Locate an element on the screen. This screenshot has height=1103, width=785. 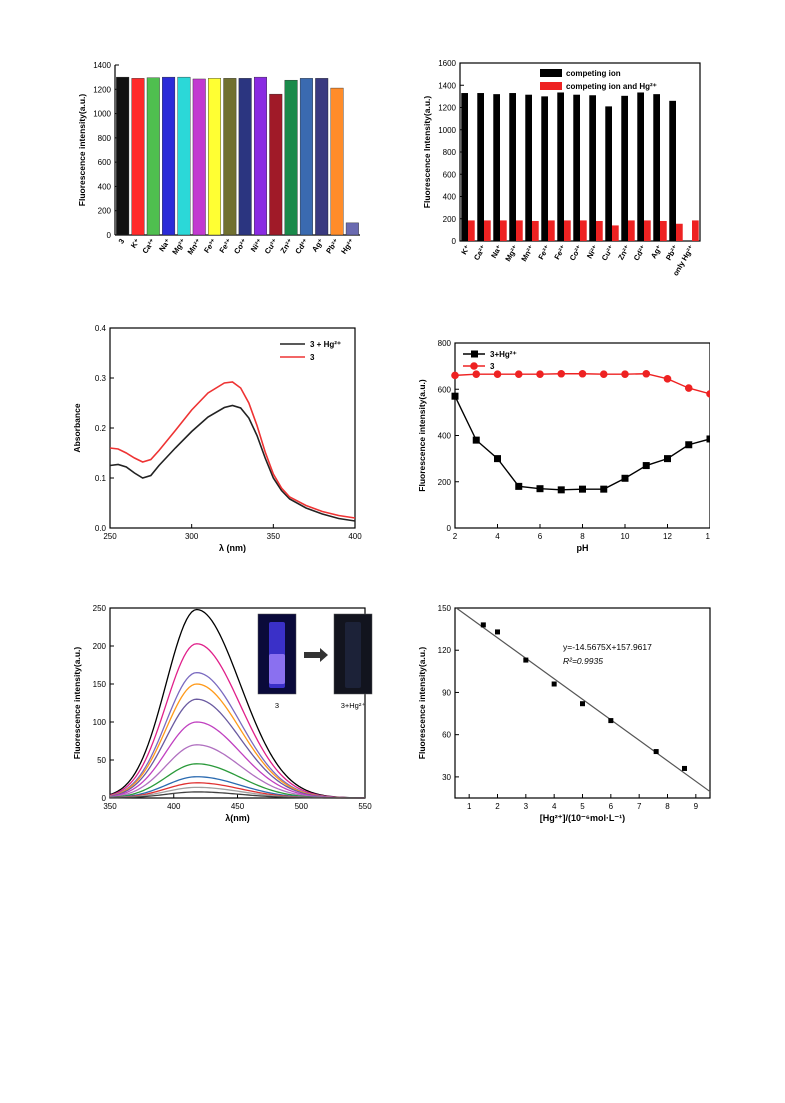
x-tick-label: 5 is located at coordinates (582, 806).